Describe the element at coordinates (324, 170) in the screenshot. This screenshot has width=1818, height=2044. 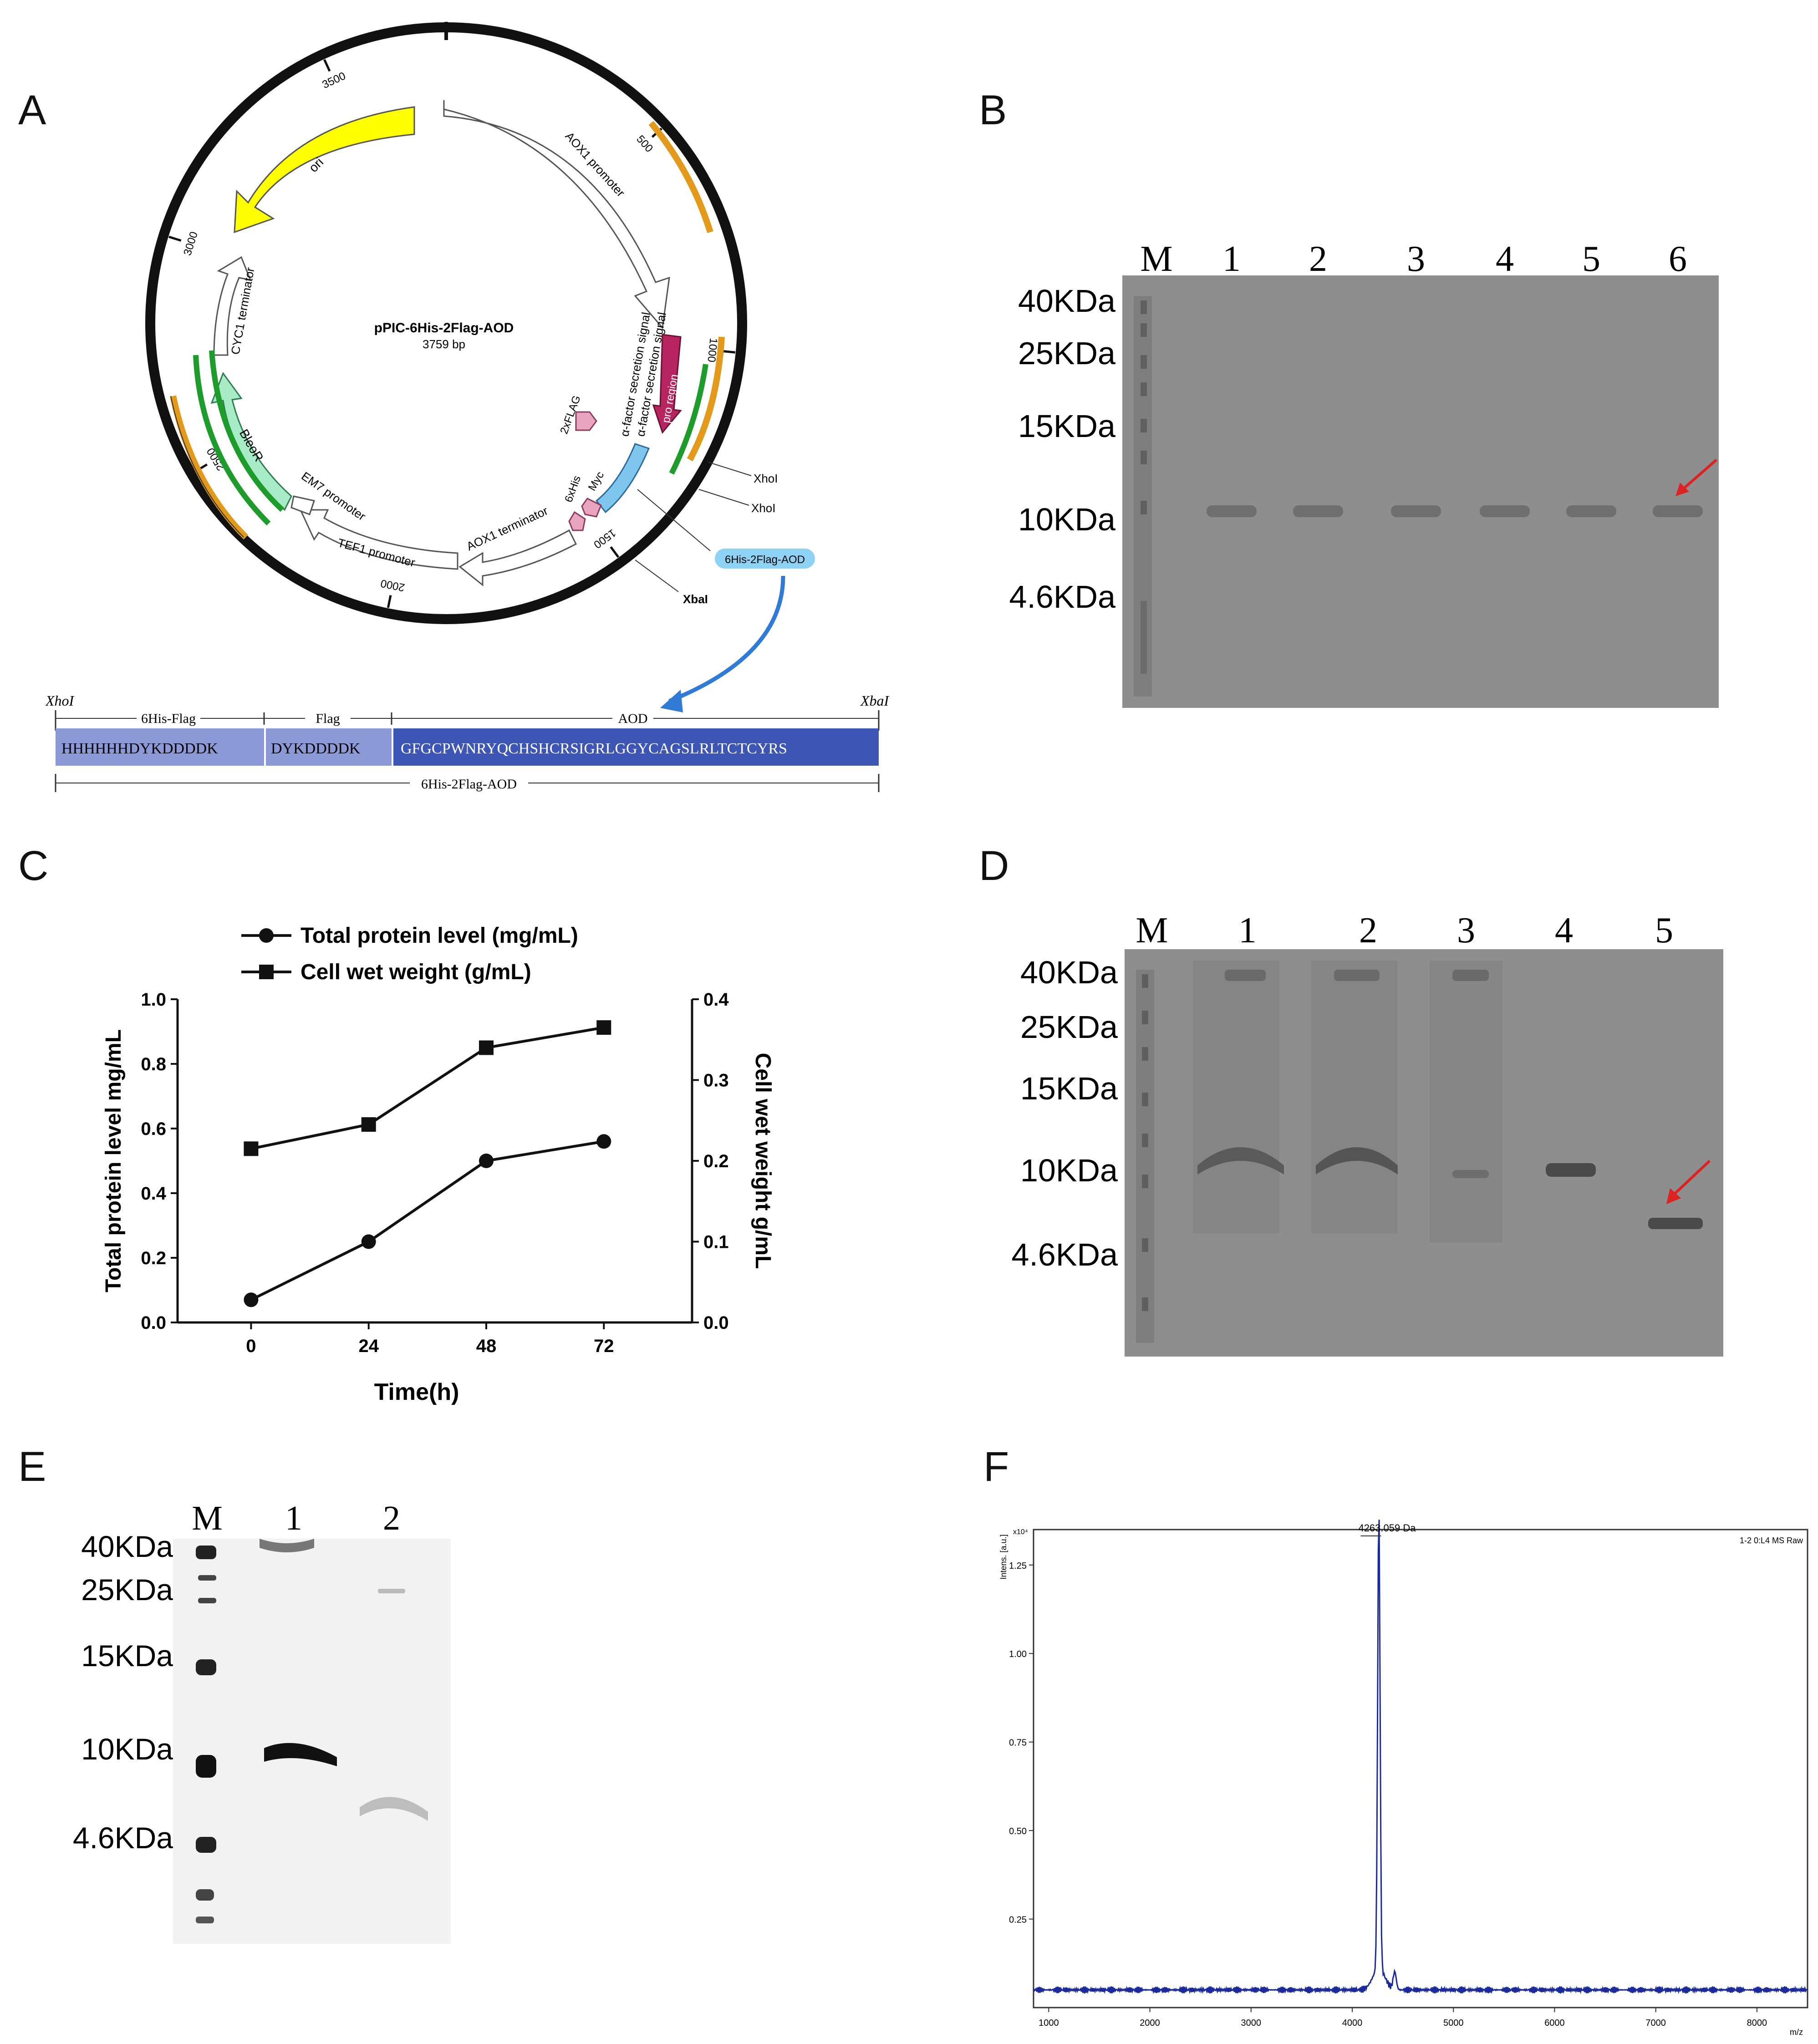
I see `ori-arrow` at that location.